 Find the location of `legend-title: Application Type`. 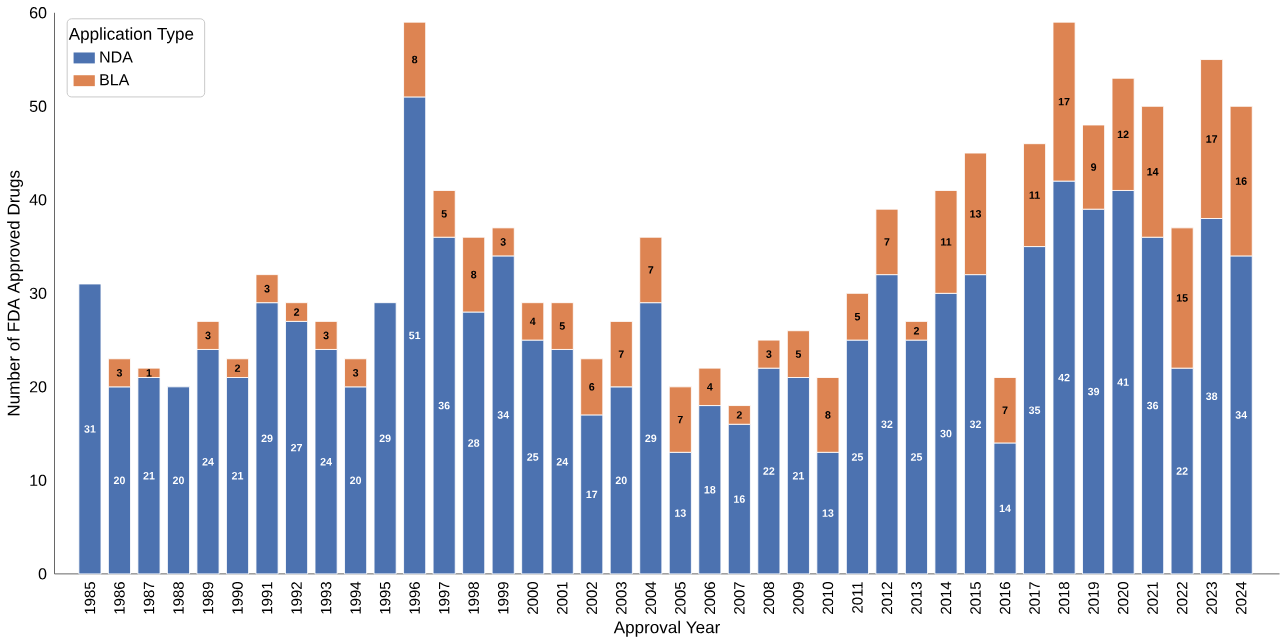

legend-title: Application Type is located at coordinates (131, 35).